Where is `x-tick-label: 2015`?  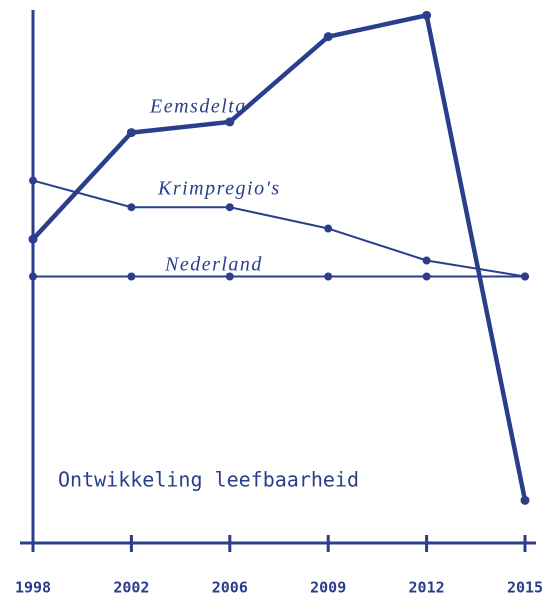
x-tick-label: 2015 is located at coordinates (525, 588).